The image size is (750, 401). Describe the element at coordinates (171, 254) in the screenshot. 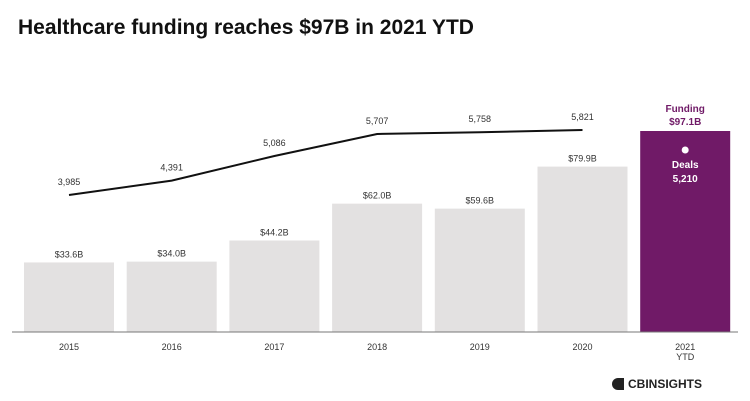

I see `bar-value-label-2: $34.0B` at that location.